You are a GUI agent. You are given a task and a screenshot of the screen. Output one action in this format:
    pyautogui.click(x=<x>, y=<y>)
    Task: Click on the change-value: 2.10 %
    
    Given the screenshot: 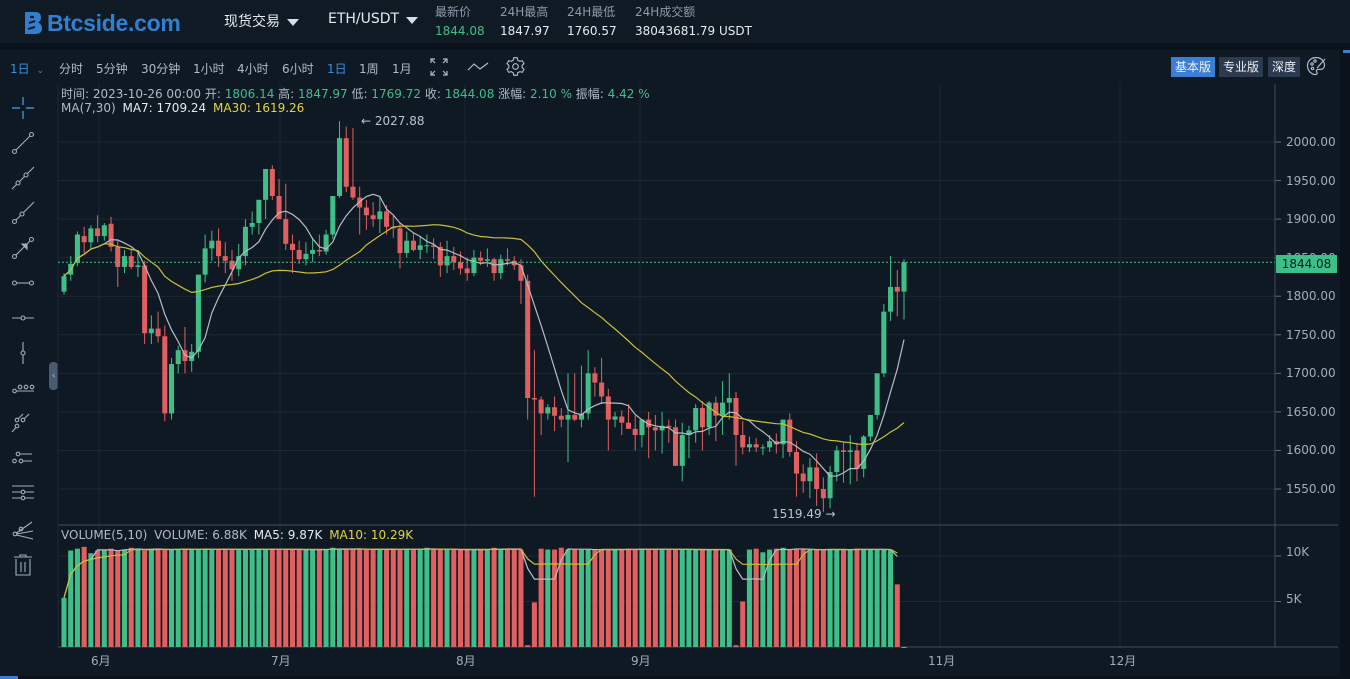 What is the action you would take?
    pyautogui.click(x=551, y=94)
    